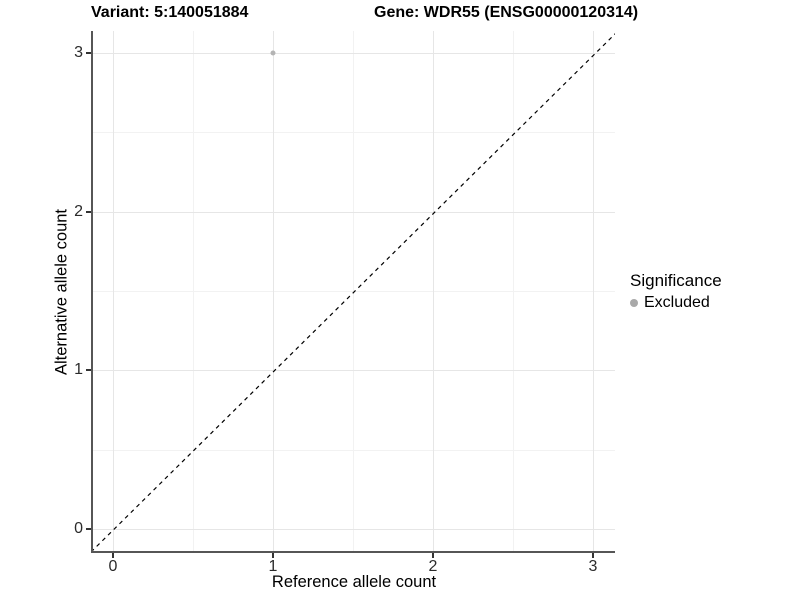 Image resolution: width=800 pixels, height=600 pixels. What do you see at coordinates (61, 292) in the screenshot?
I see `y-axis-title: Alternative allele count` at bounding box center [61, 292].